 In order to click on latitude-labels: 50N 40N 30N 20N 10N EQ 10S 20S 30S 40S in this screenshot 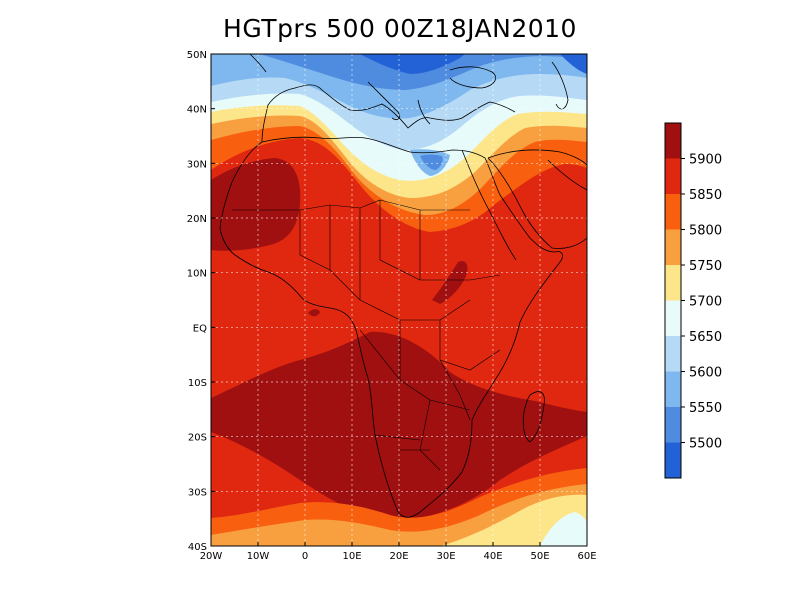, I will do `click(201, 301)`.